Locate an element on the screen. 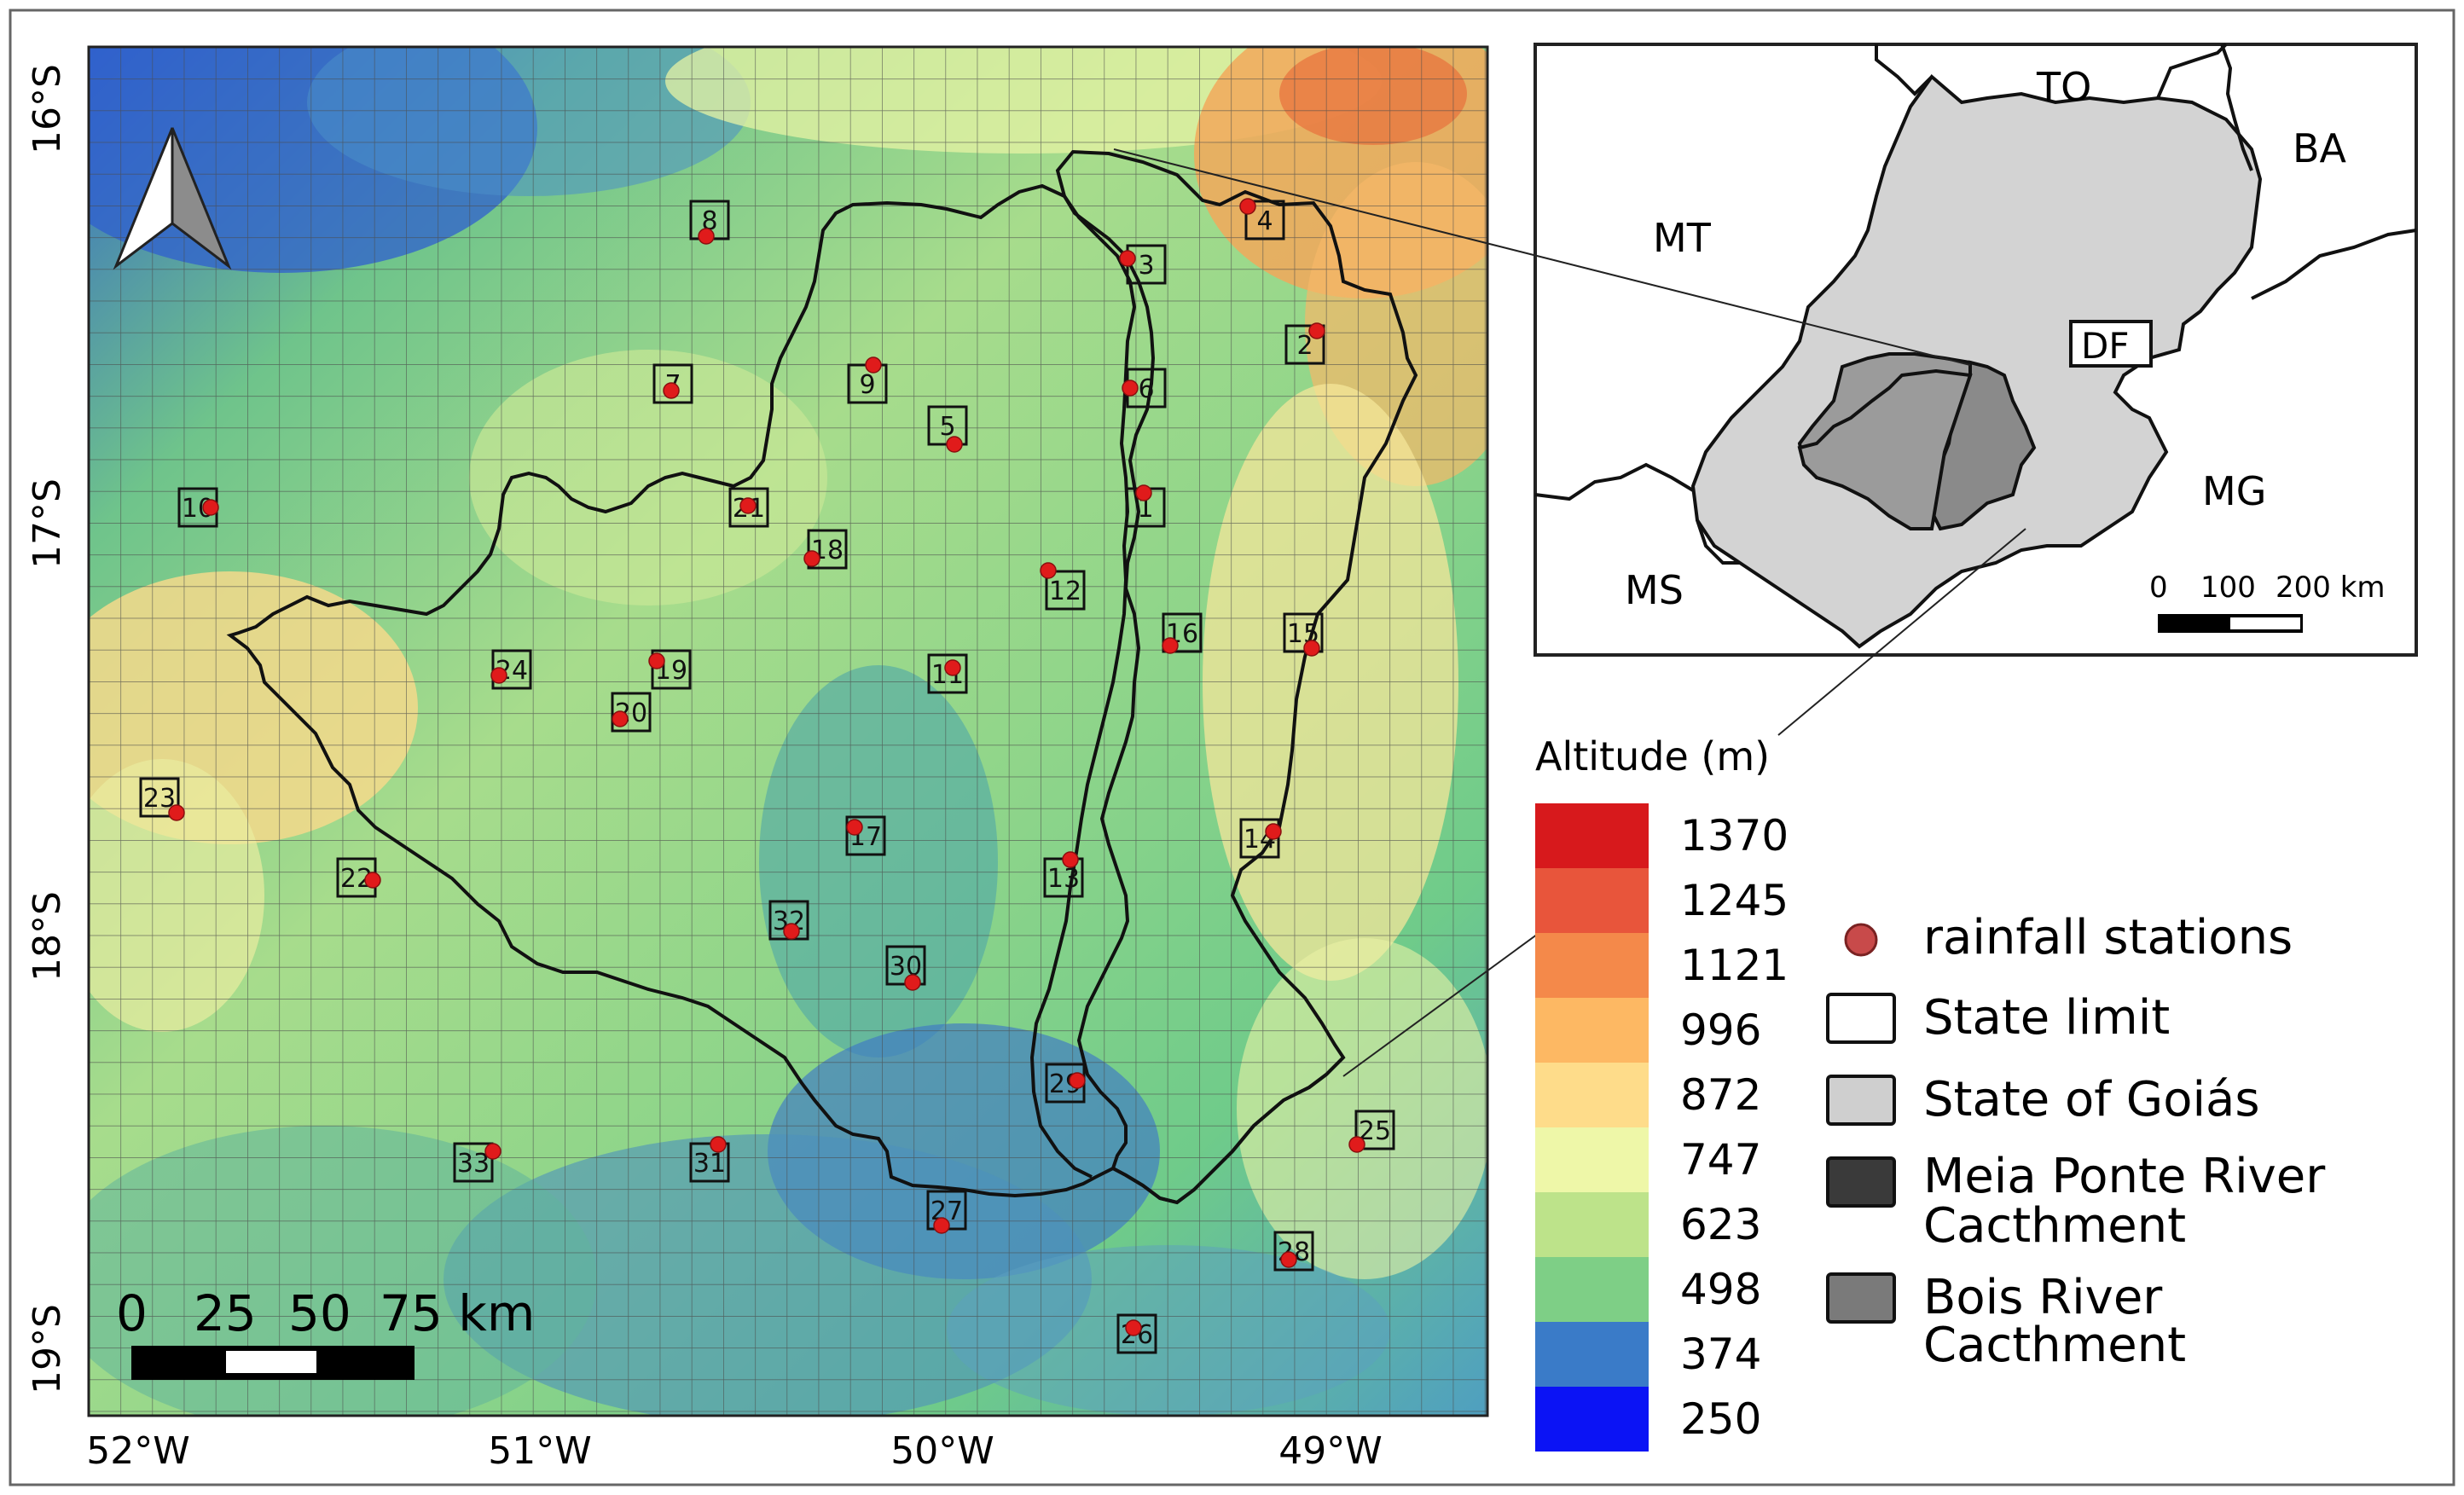  rainfall-station-11: 11 is located at coordinates (947, 673).